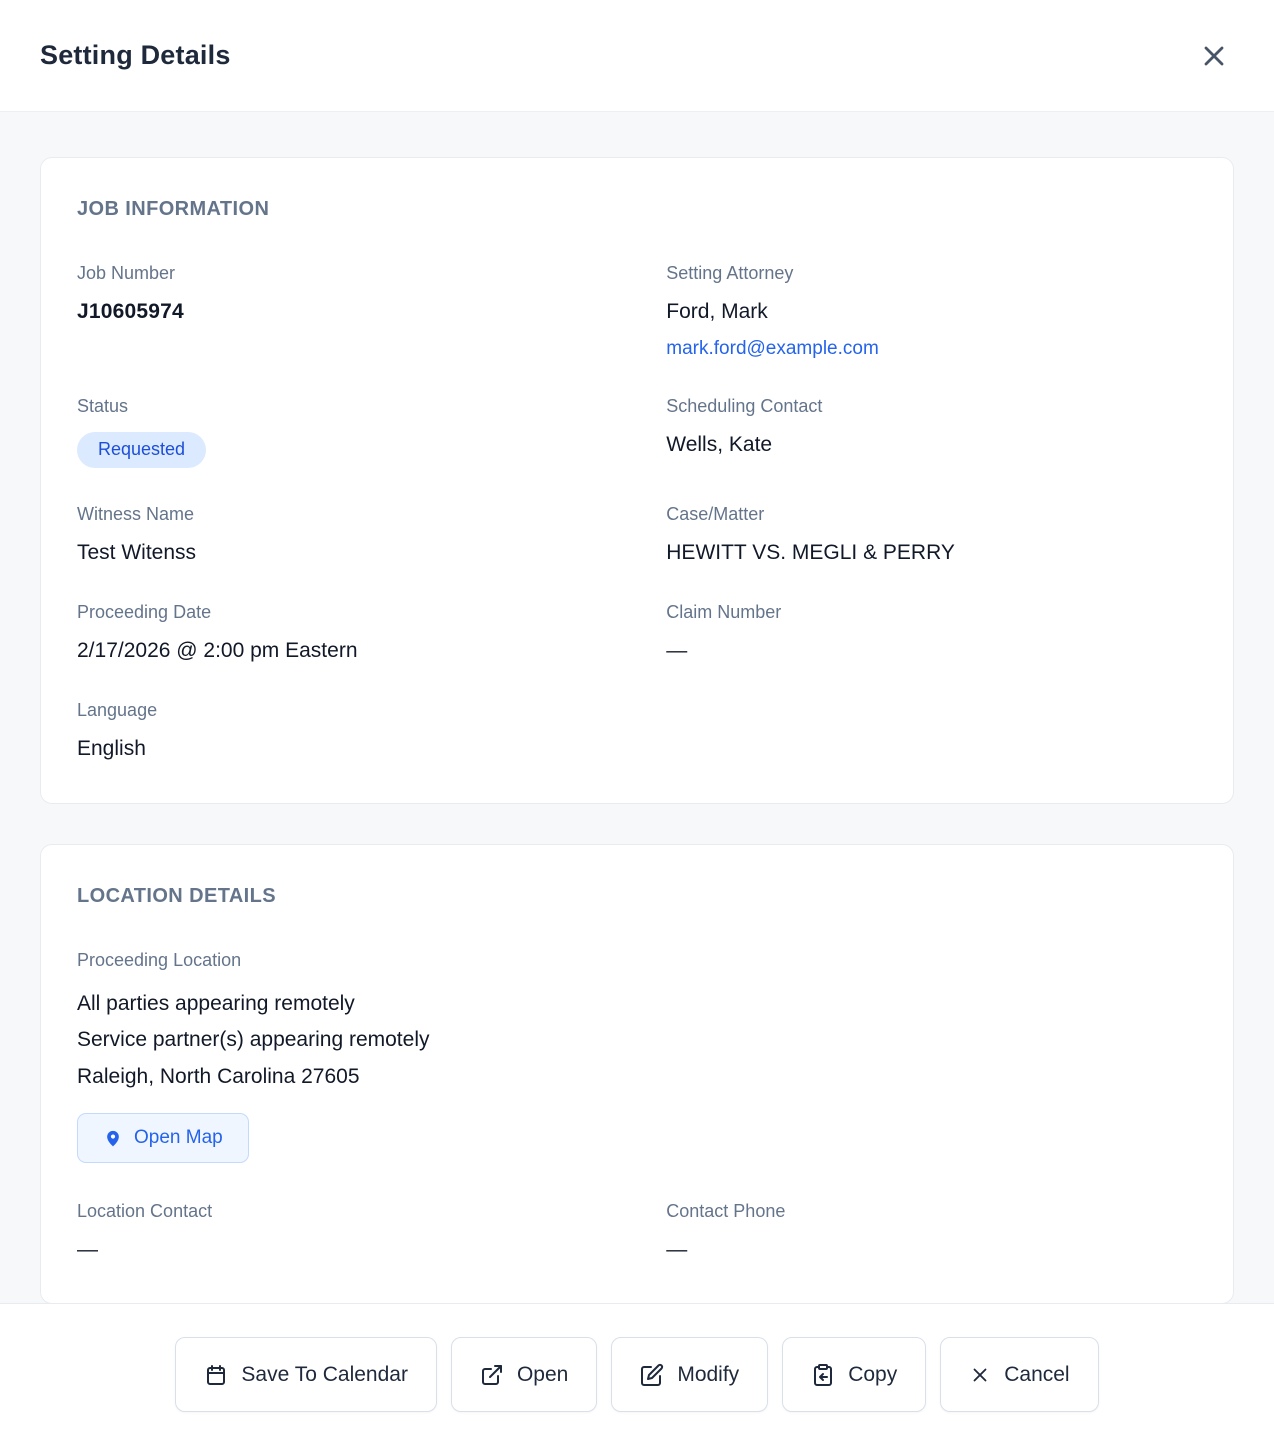  I want to click on claim-number-value: —, so click(677, 651).